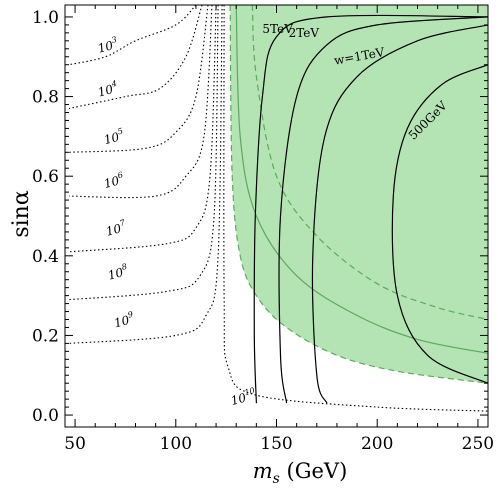 The width and height of the screenshot is (498, 489). I want to click on x-axis-subscript: s, so click(276, 479).